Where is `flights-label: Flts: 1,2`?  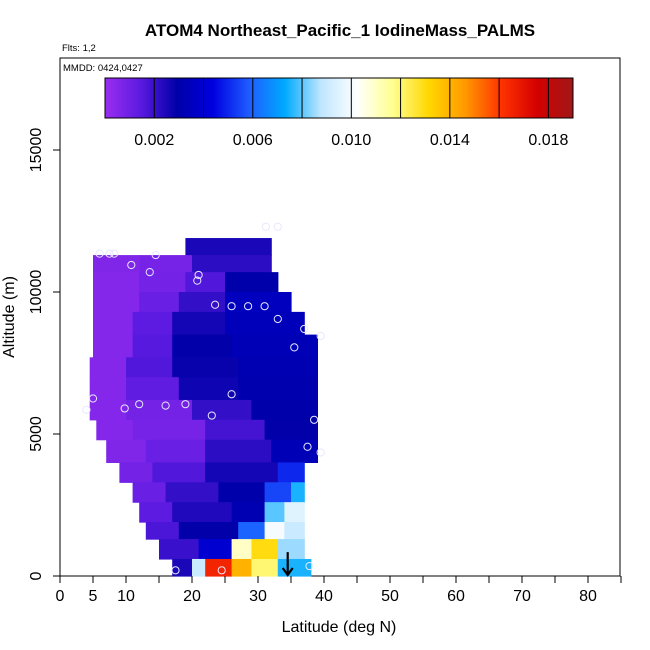
flights-label: Flts: 1,2 is located at coordinates (79, 48).